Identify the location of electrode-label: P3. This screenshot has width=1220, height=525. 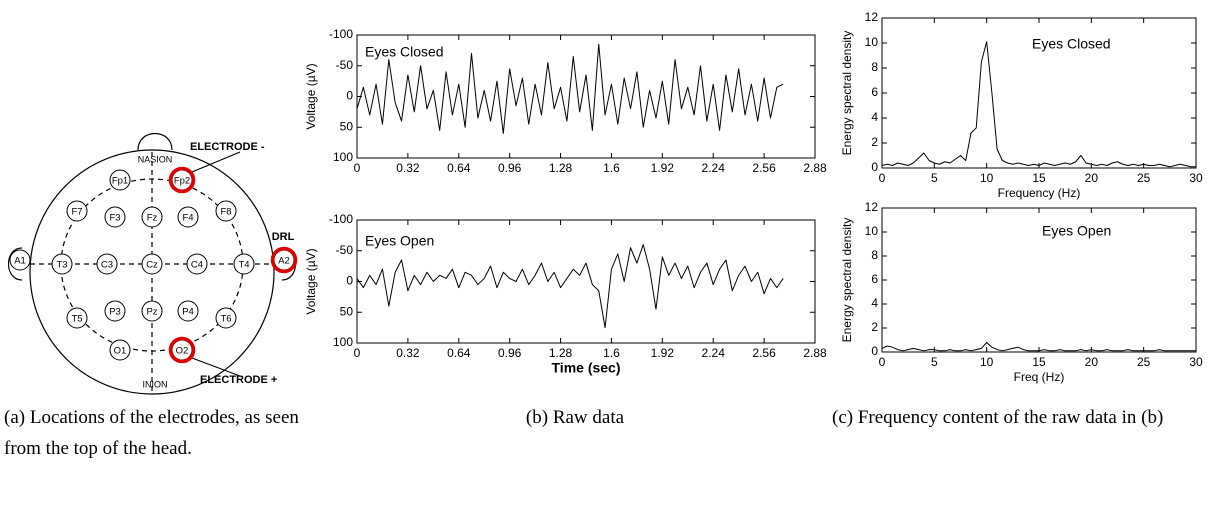
(115, 312).